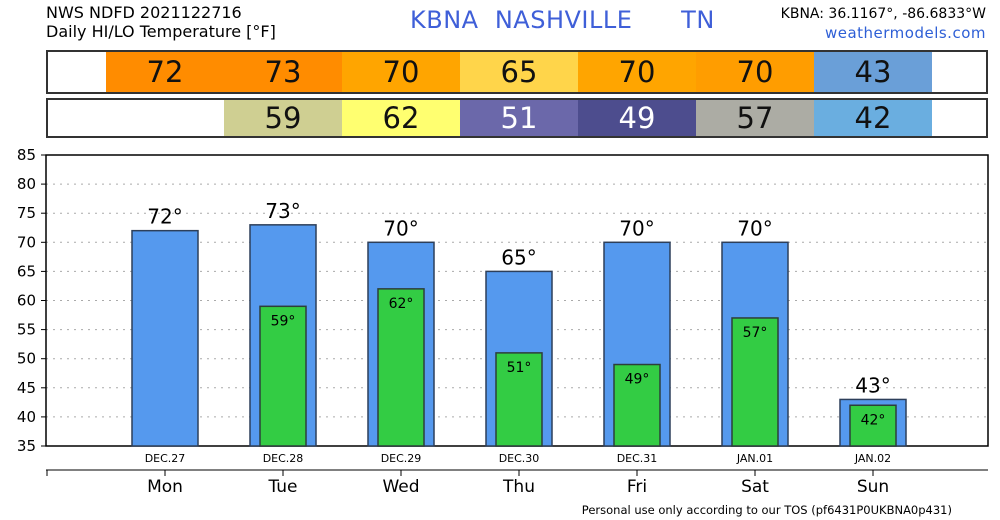  What do you see at coordinates (562, 20) in the screenshot?
I see `station-title: KBNA NASHVILLE TN` at bounding box center [562, 20].